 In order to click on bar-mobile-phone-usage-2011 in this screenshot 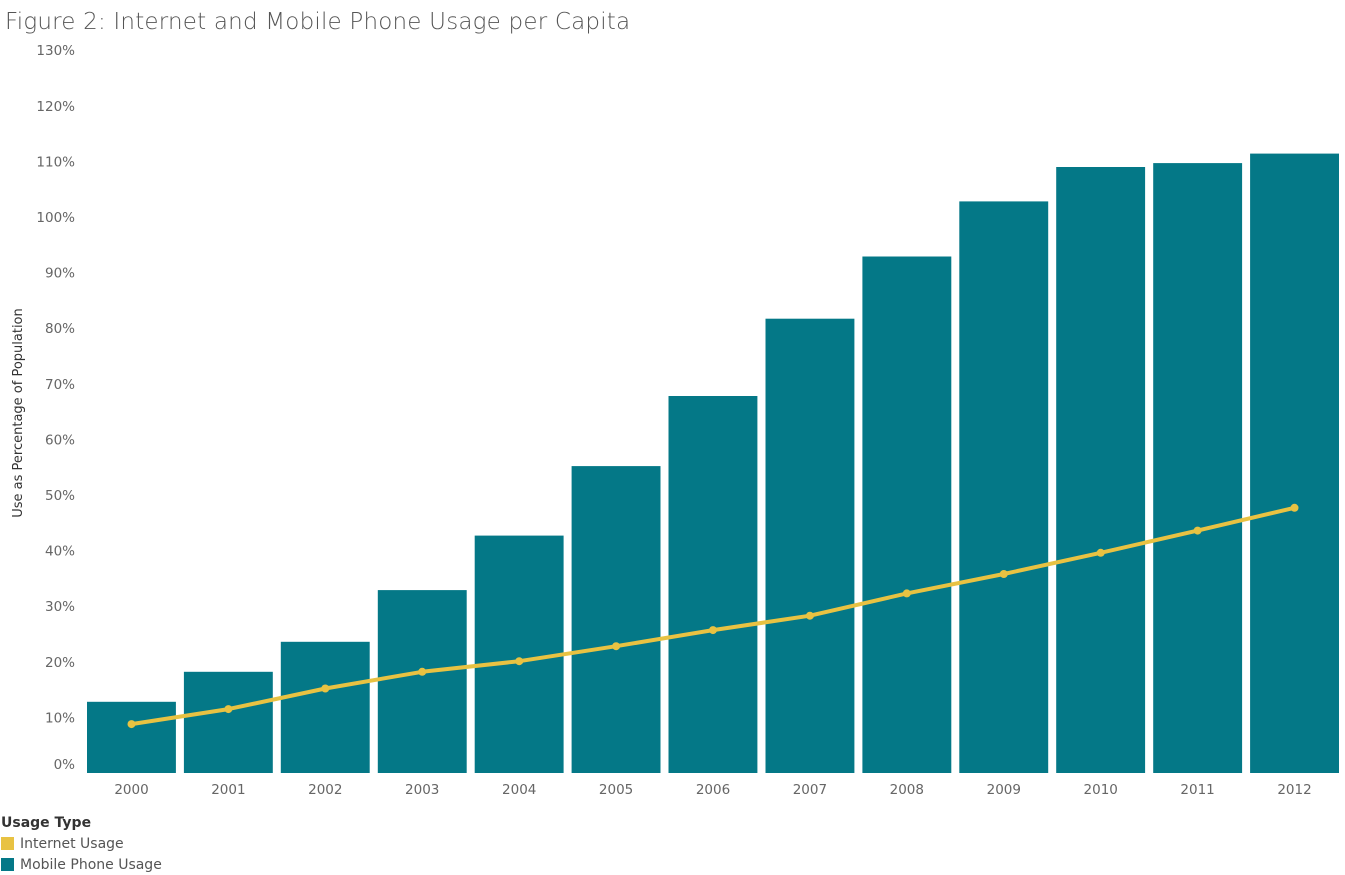, I will do `click(1198, 468)`.